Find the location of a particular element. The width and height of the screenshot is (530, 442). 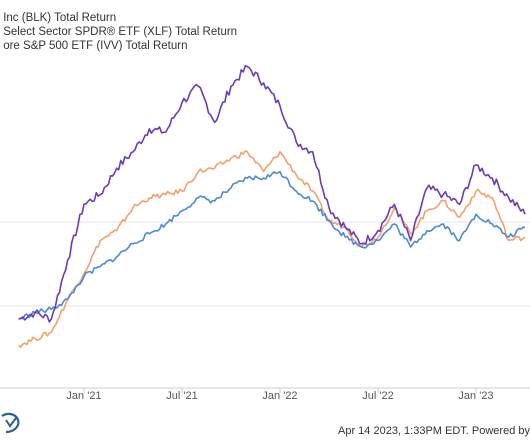

footer-attribution: Apr 14 2023, 1:33PM EDT. Powered by is located at coordinates (434, 431).